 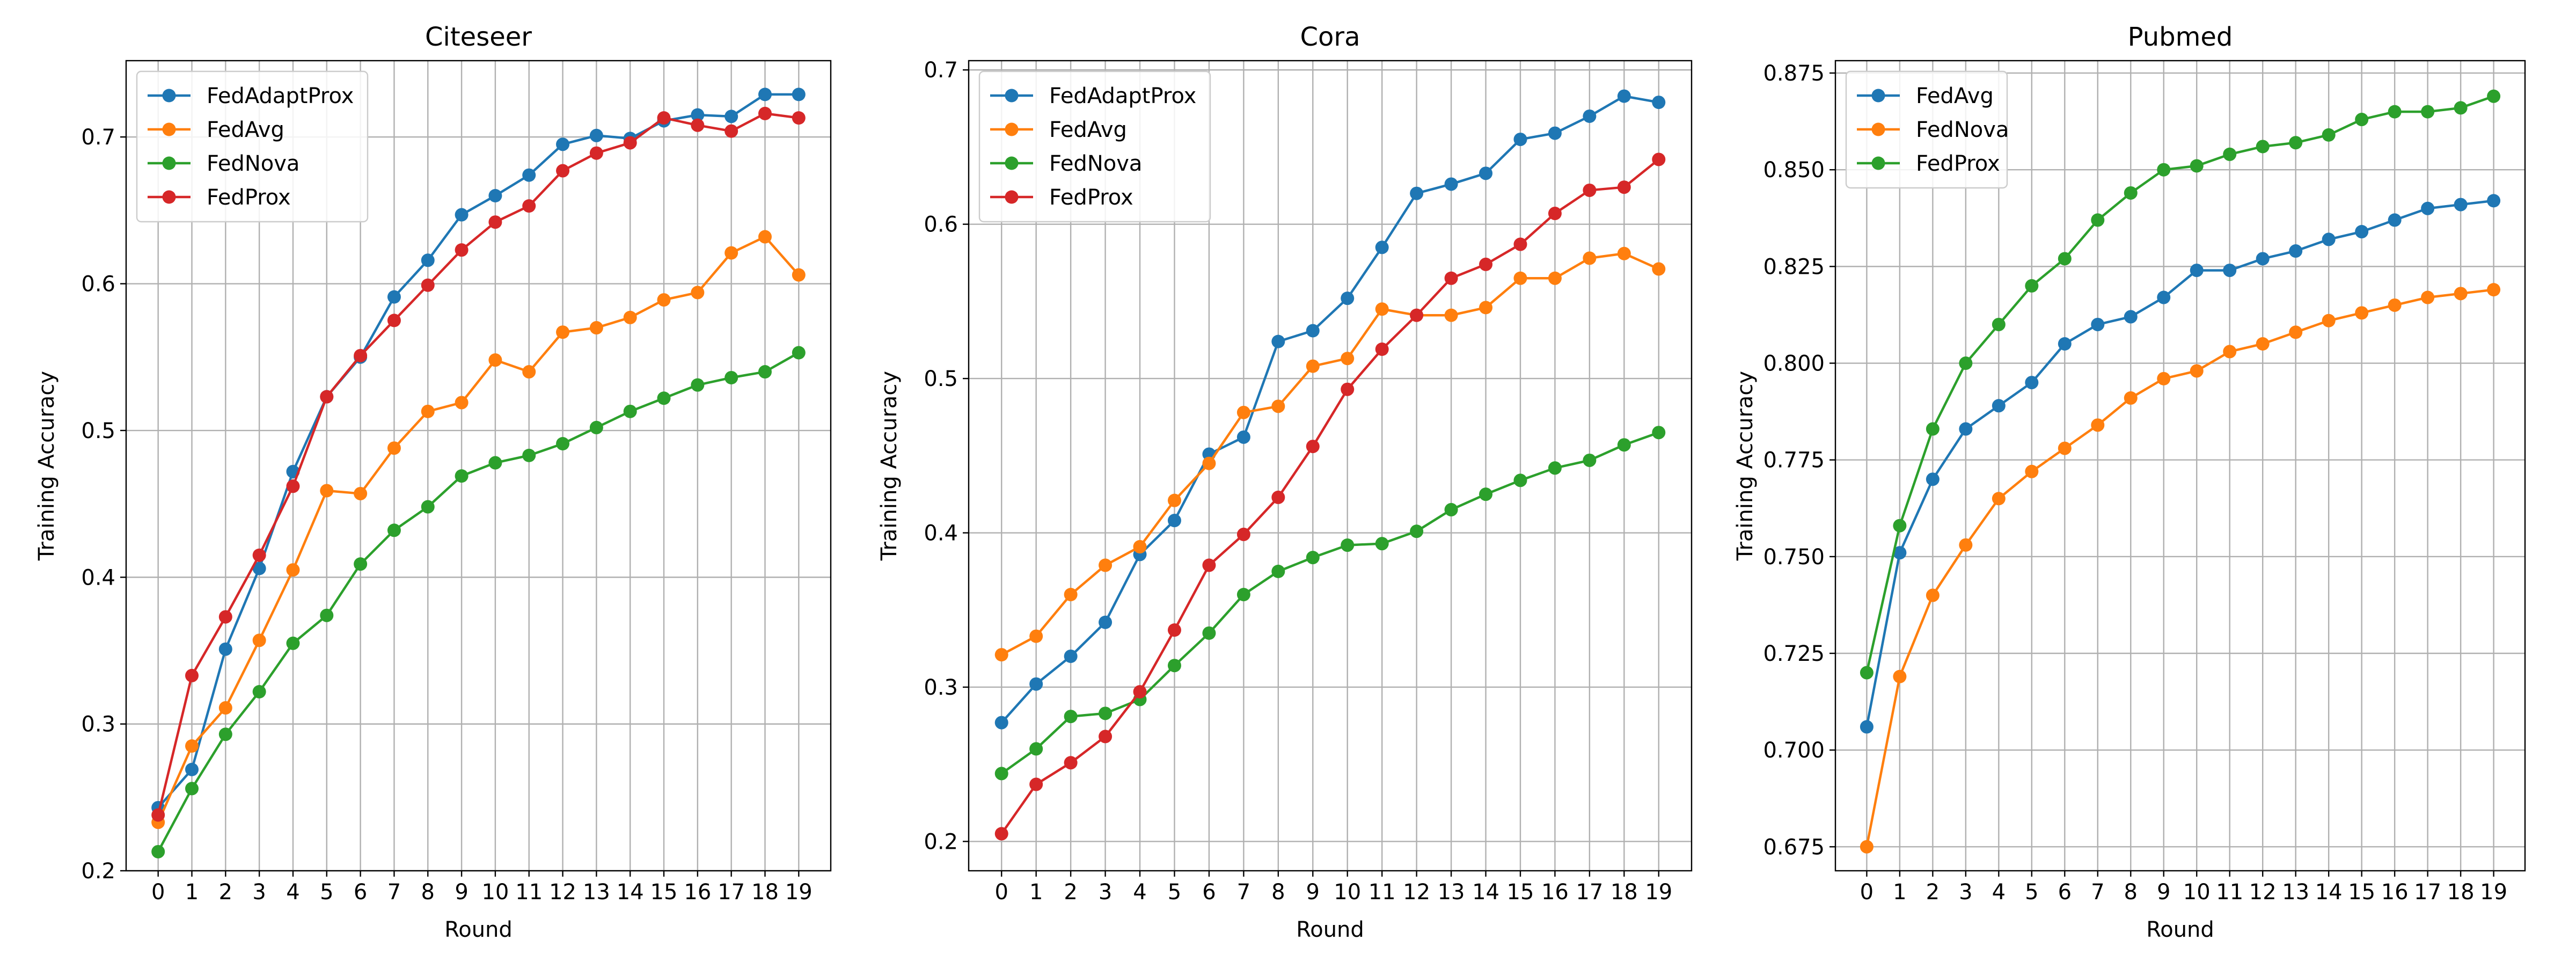 I want to click on series-line, so click(x=1329, y=603).